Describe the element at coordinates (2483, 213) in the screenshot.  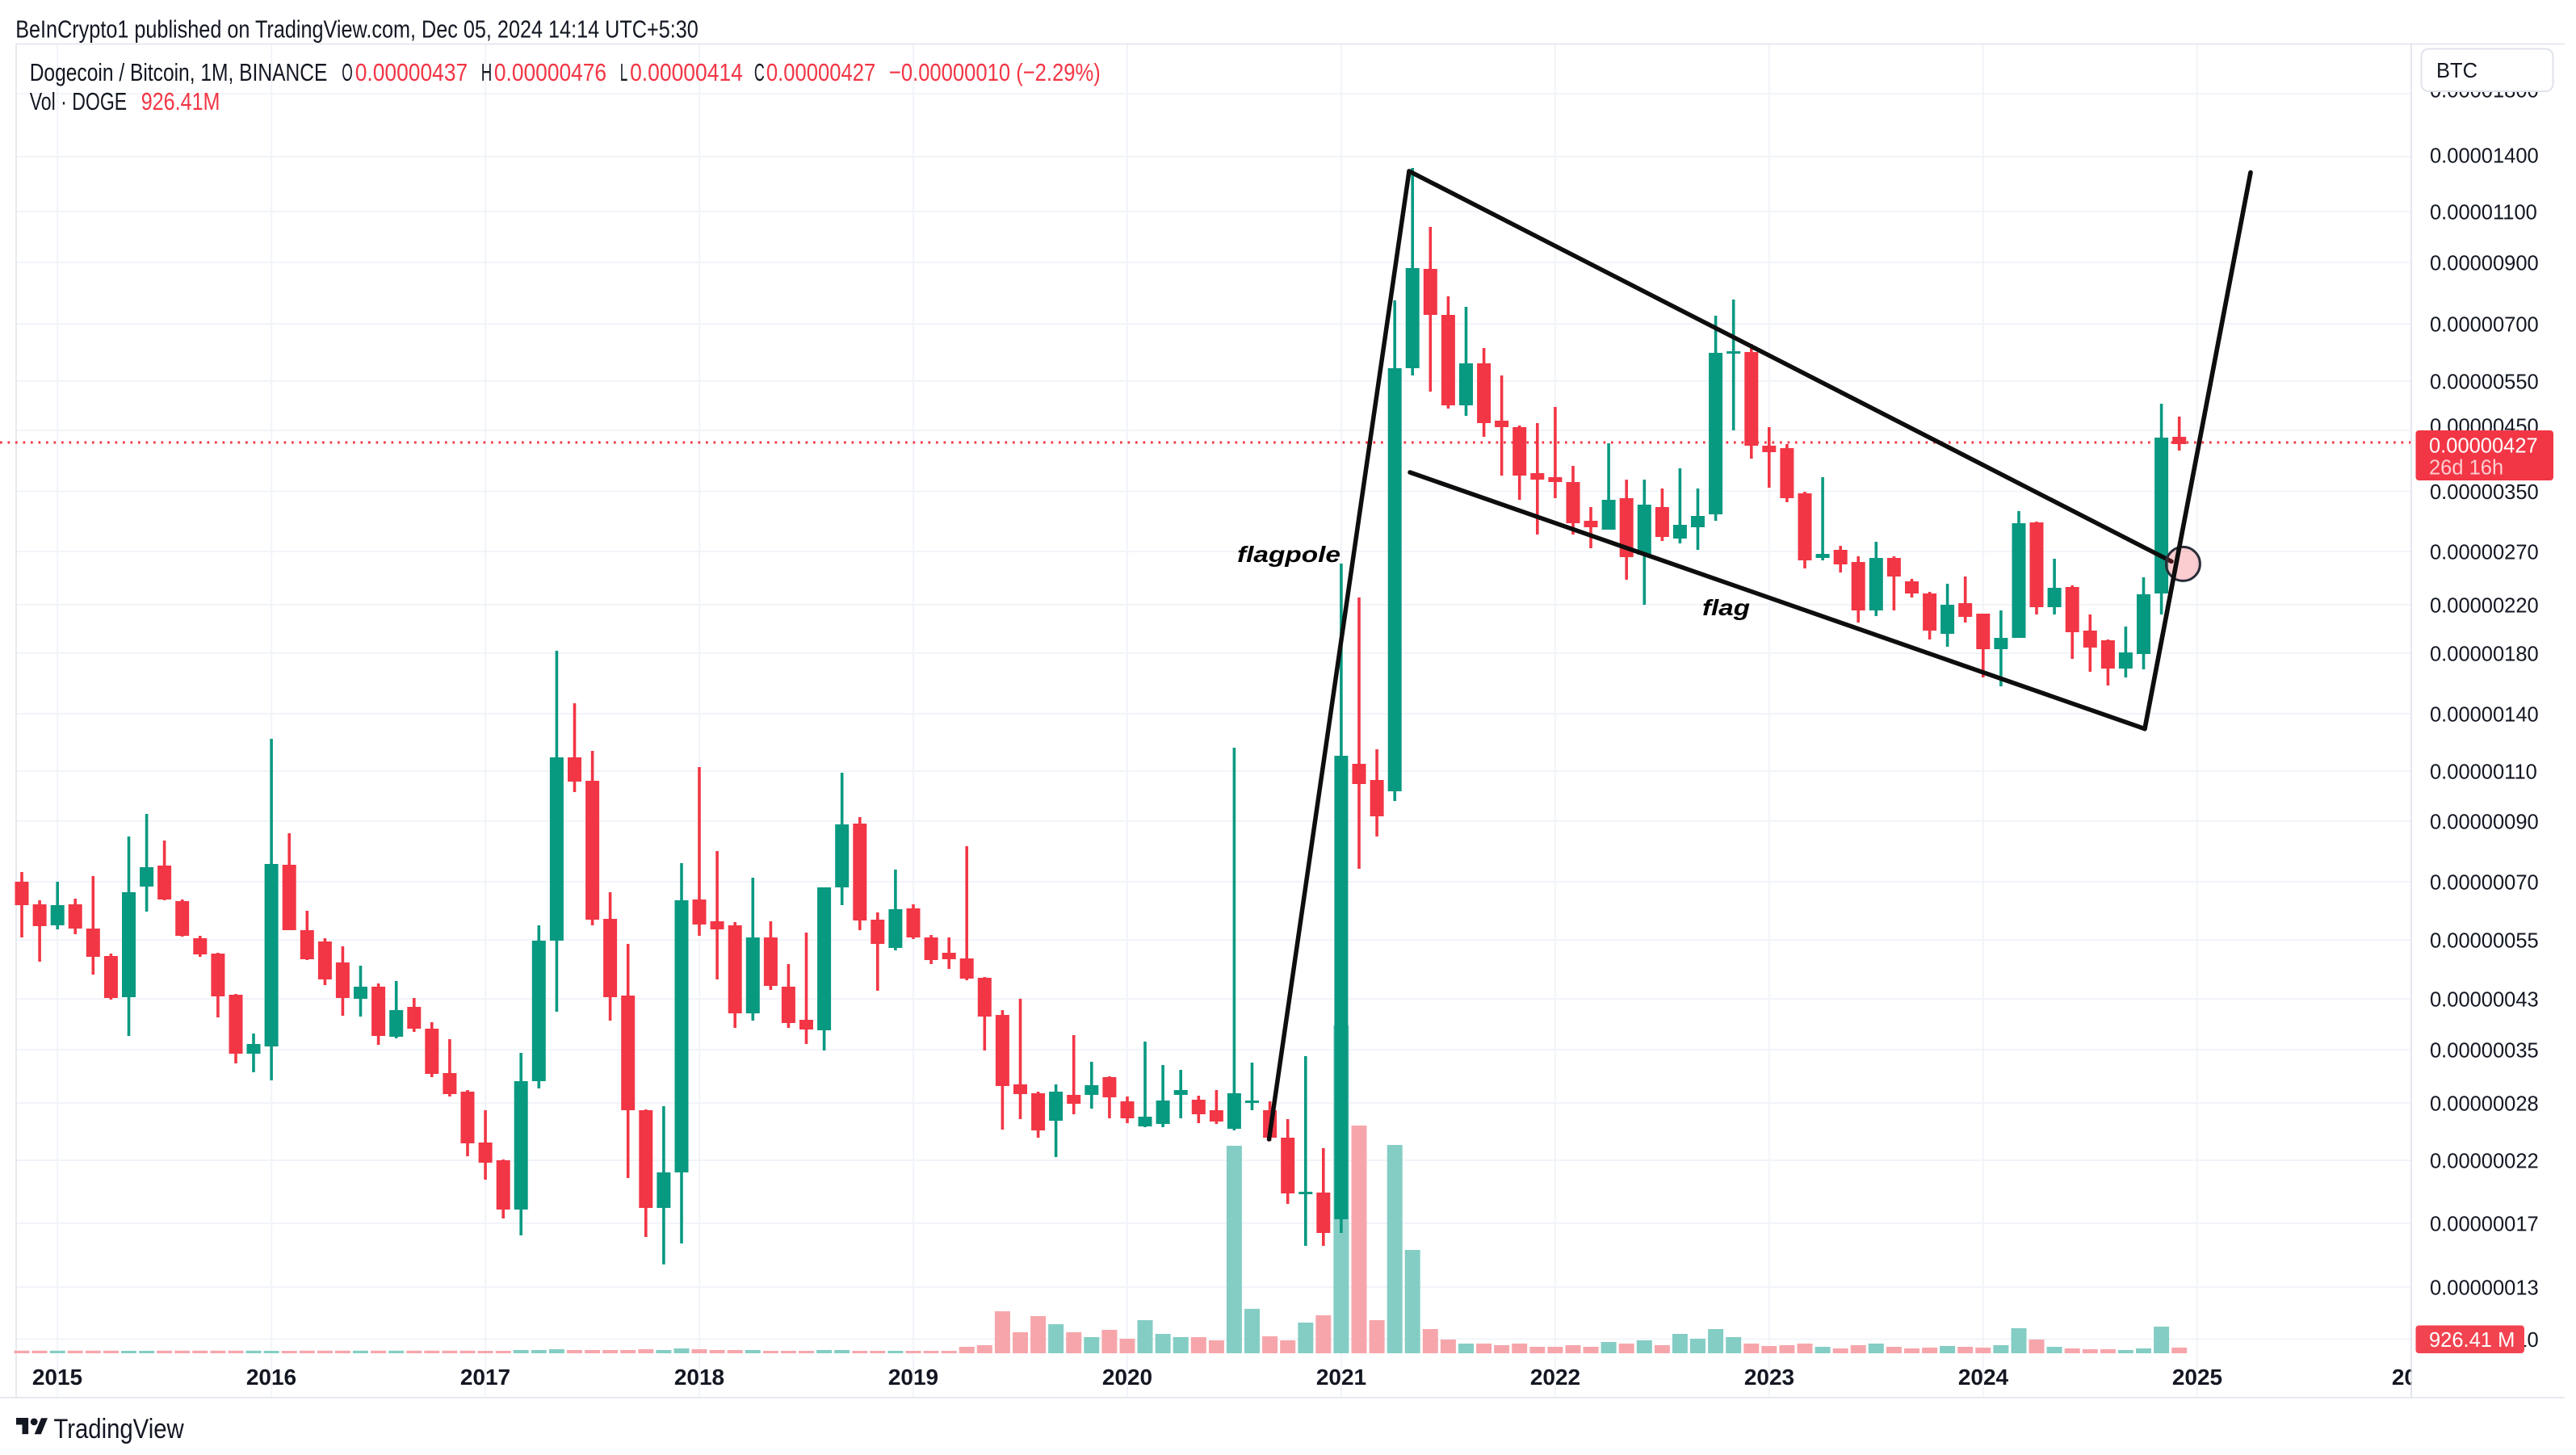
I see `svg-text: 0.00001100` at that location.